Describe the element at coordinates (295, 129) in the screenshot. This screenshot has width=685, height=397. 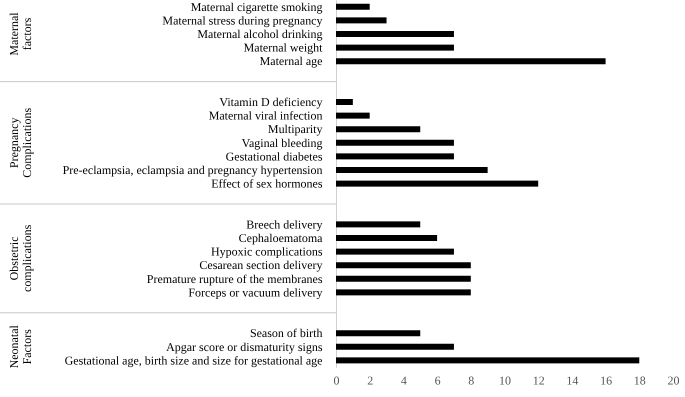
I see `y-tick-label: Multiparity` at that location.